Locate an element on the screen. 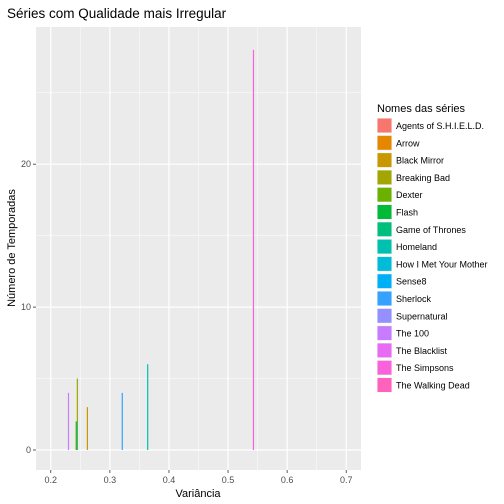 This screenshot has height=504, width=504. y-axis-label: Número de Temporadas is located at coordinates (12, 248).